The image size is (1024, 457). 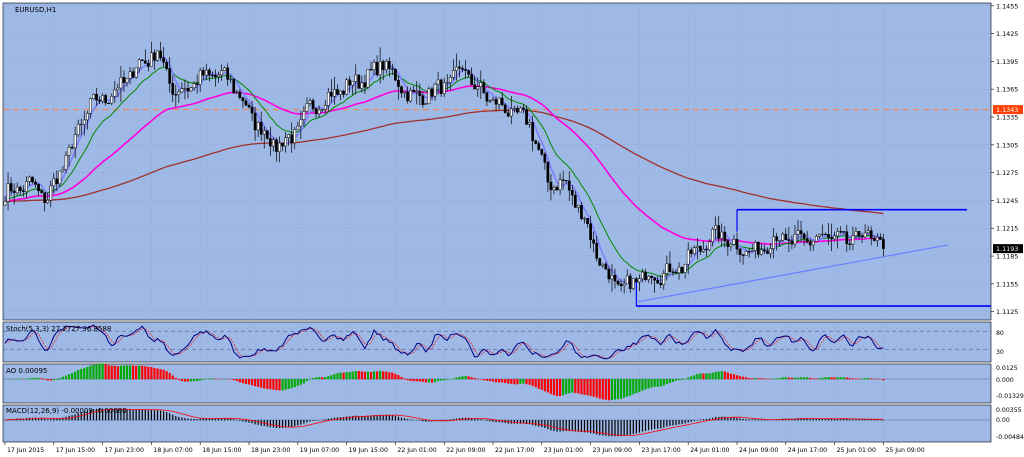 I want to click on macd-panel, so click(x=497, y=423).